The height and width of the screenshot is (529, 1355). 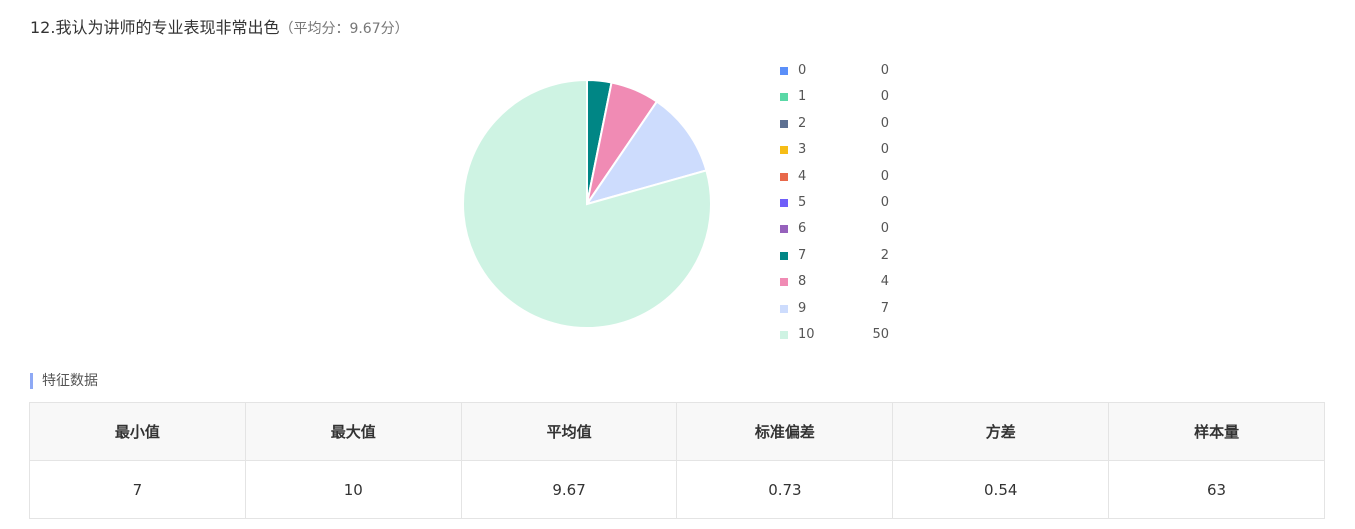 What do you see at coordinates (353, 431) in the screenshot?
I see `stats-header-max: 最大值` at bounding box center [353, 431].